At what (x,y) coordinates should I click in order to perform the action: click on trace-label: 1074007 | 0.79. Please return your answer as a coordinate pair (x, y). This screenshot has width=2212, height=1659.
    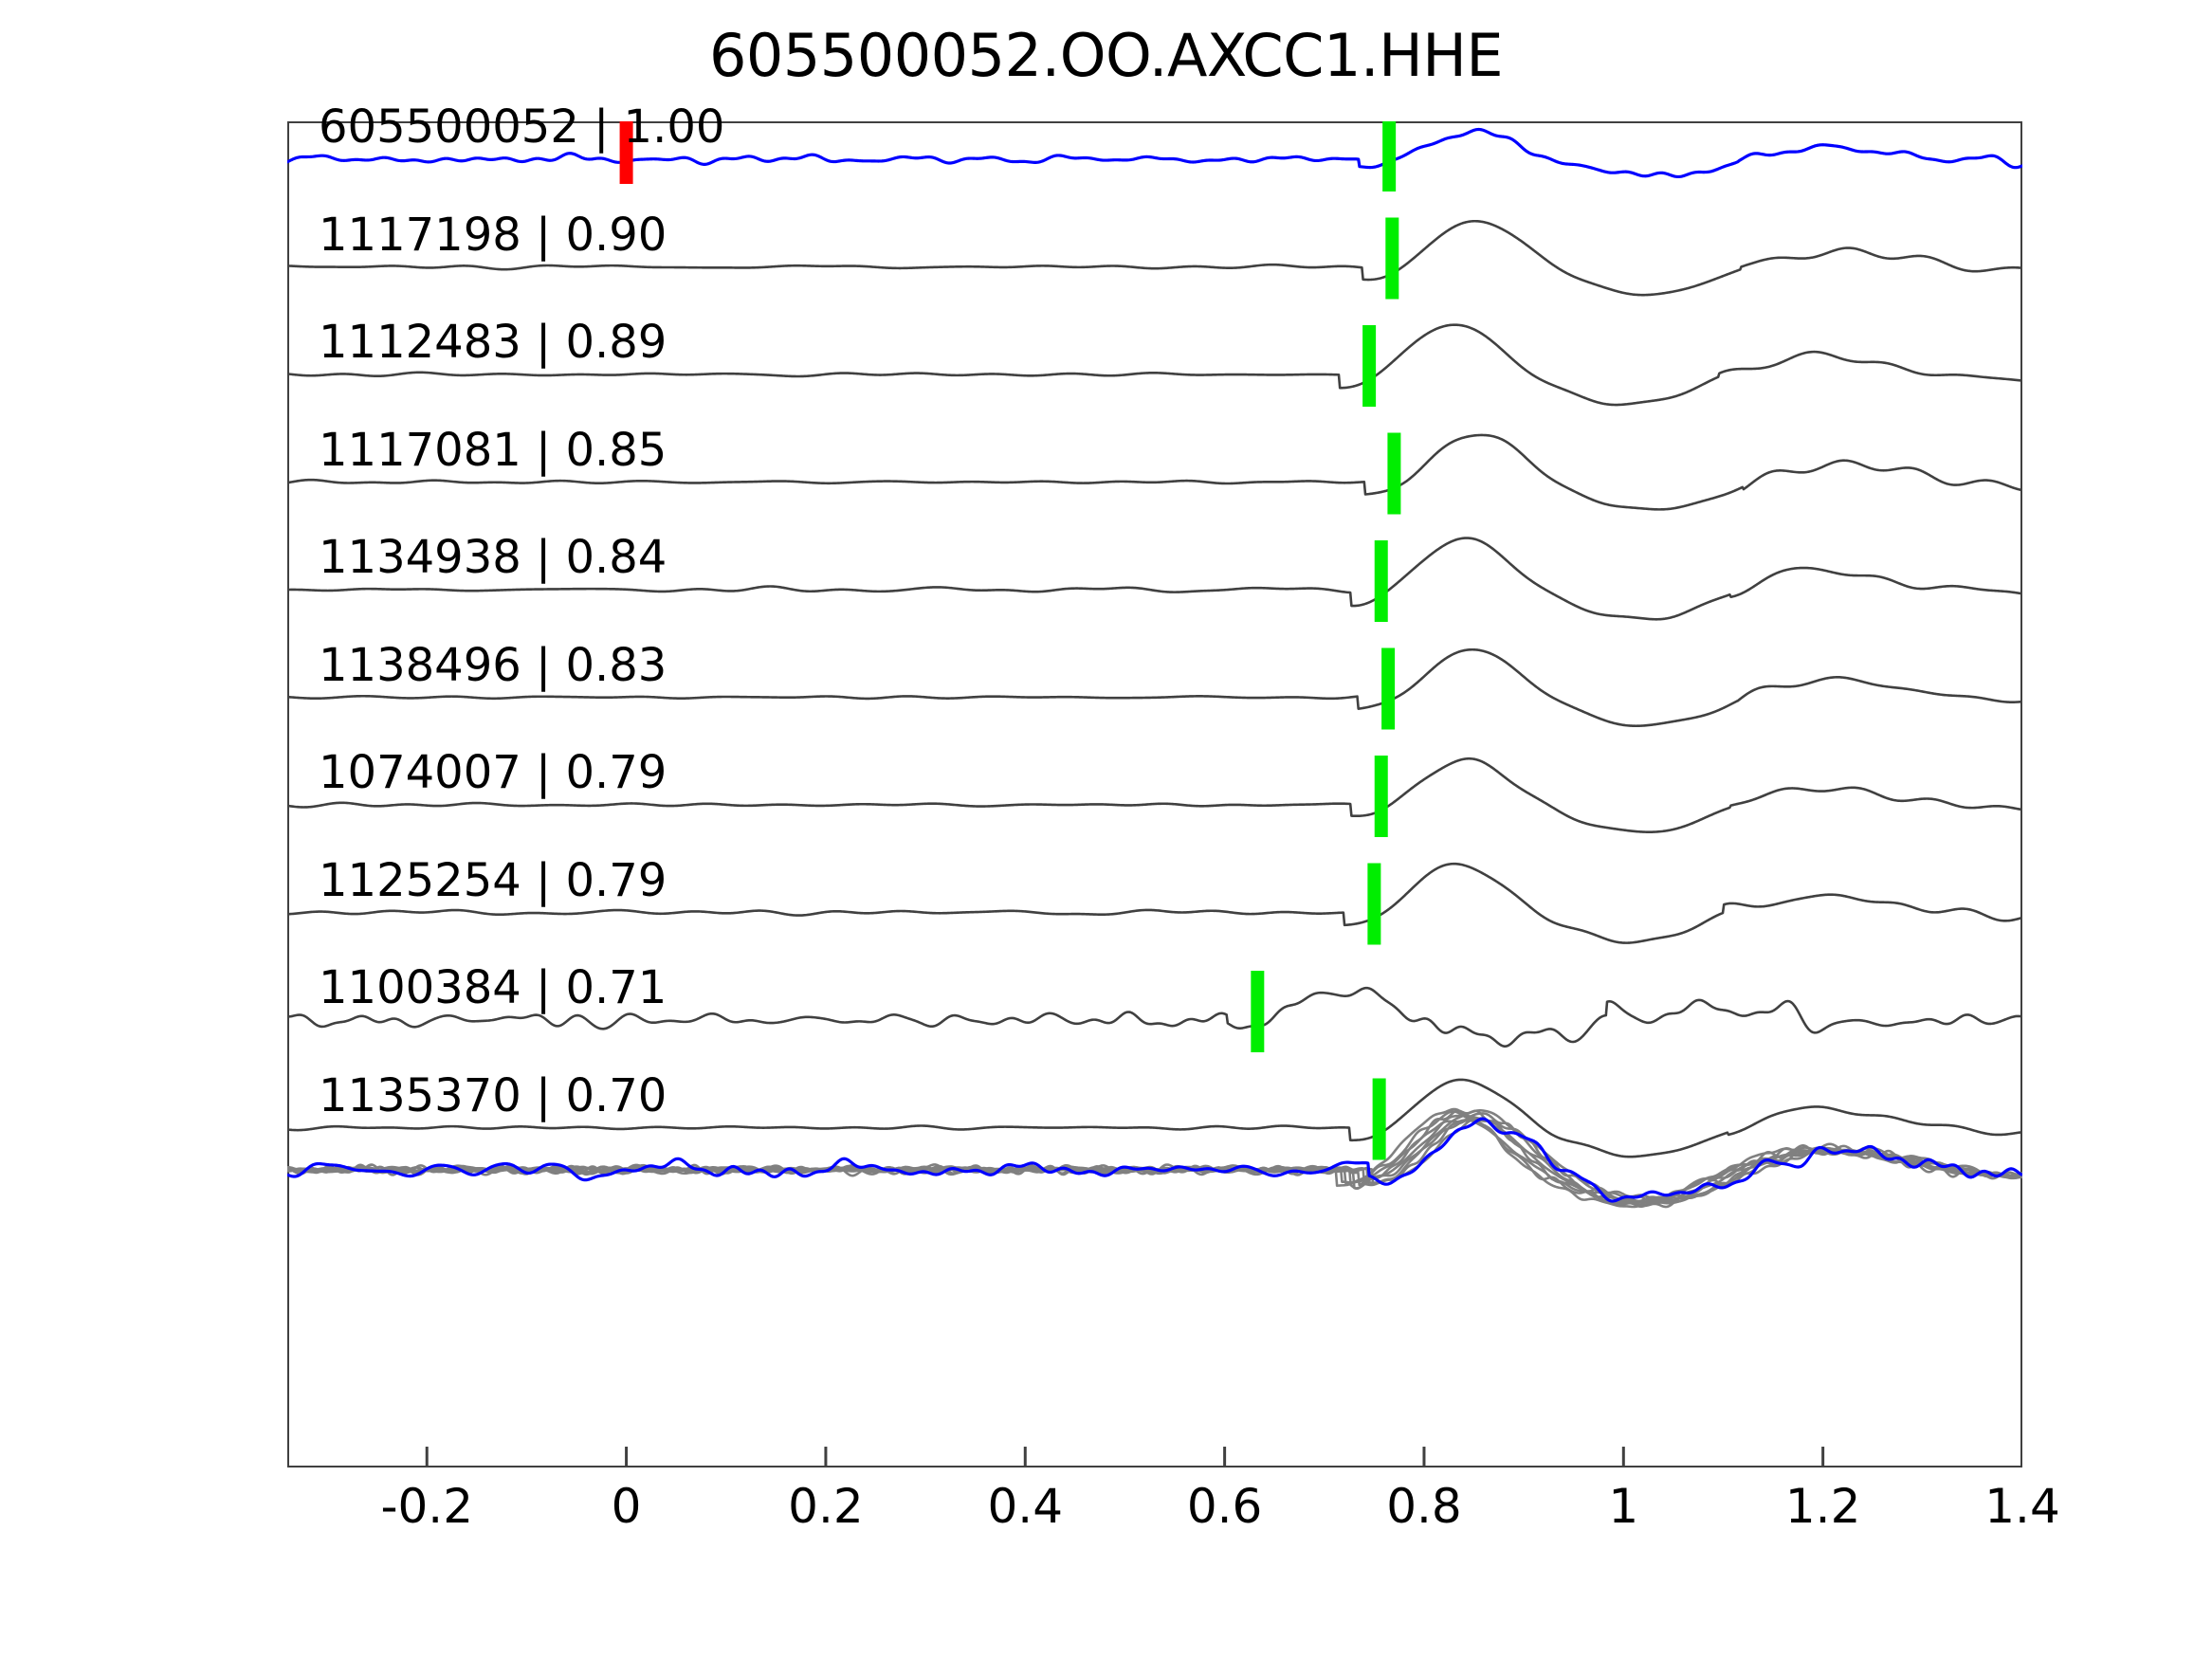
    Looking at the image, I should click on (493, 772).